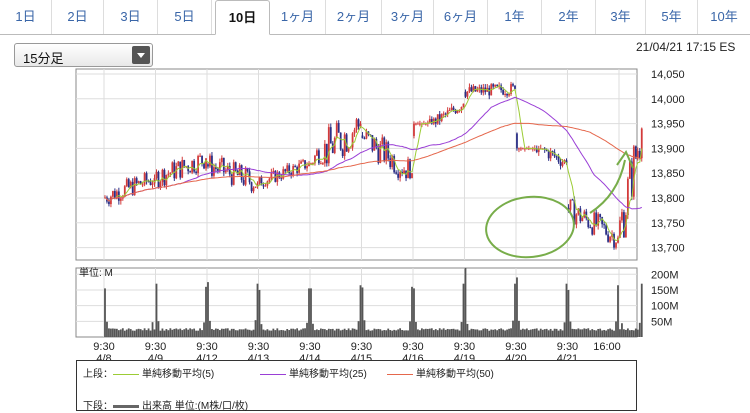 The height and width of the screenshot is (413, 750). What do you see at coordinates (607, 186) in the screenshot?
I see `trend-arrow` at bounding box center [607, 186].